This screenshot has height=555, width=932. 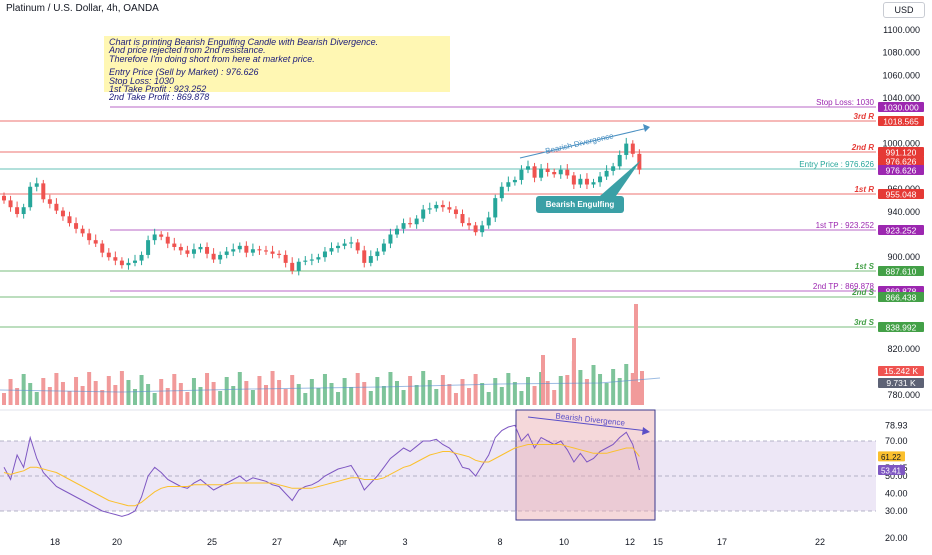 What do you see at coordinates (437, 542) in the screenshot?
I see `time-axis: 18 20 25 27 Apr 3 8 10 12 15 17 22` at bounding box center [437, 542].